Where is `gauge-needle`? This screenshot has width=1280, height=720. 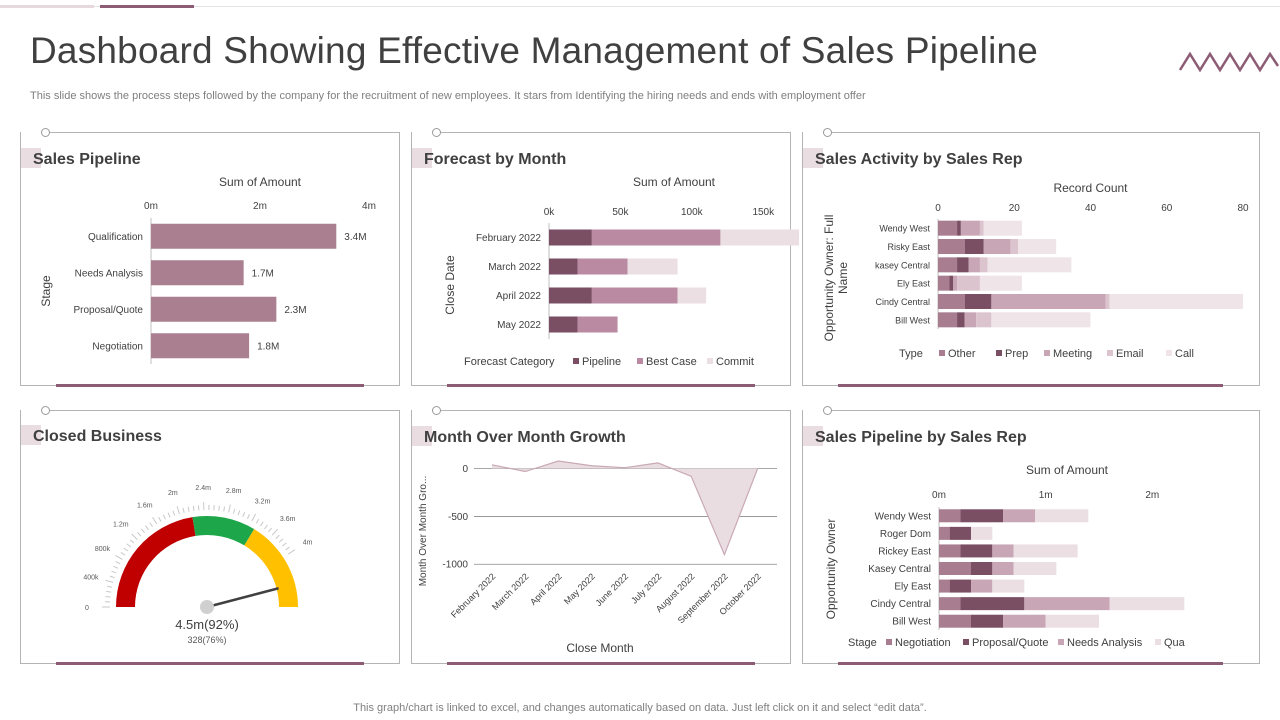 gauge-needle is located at coordinates (242, 598).